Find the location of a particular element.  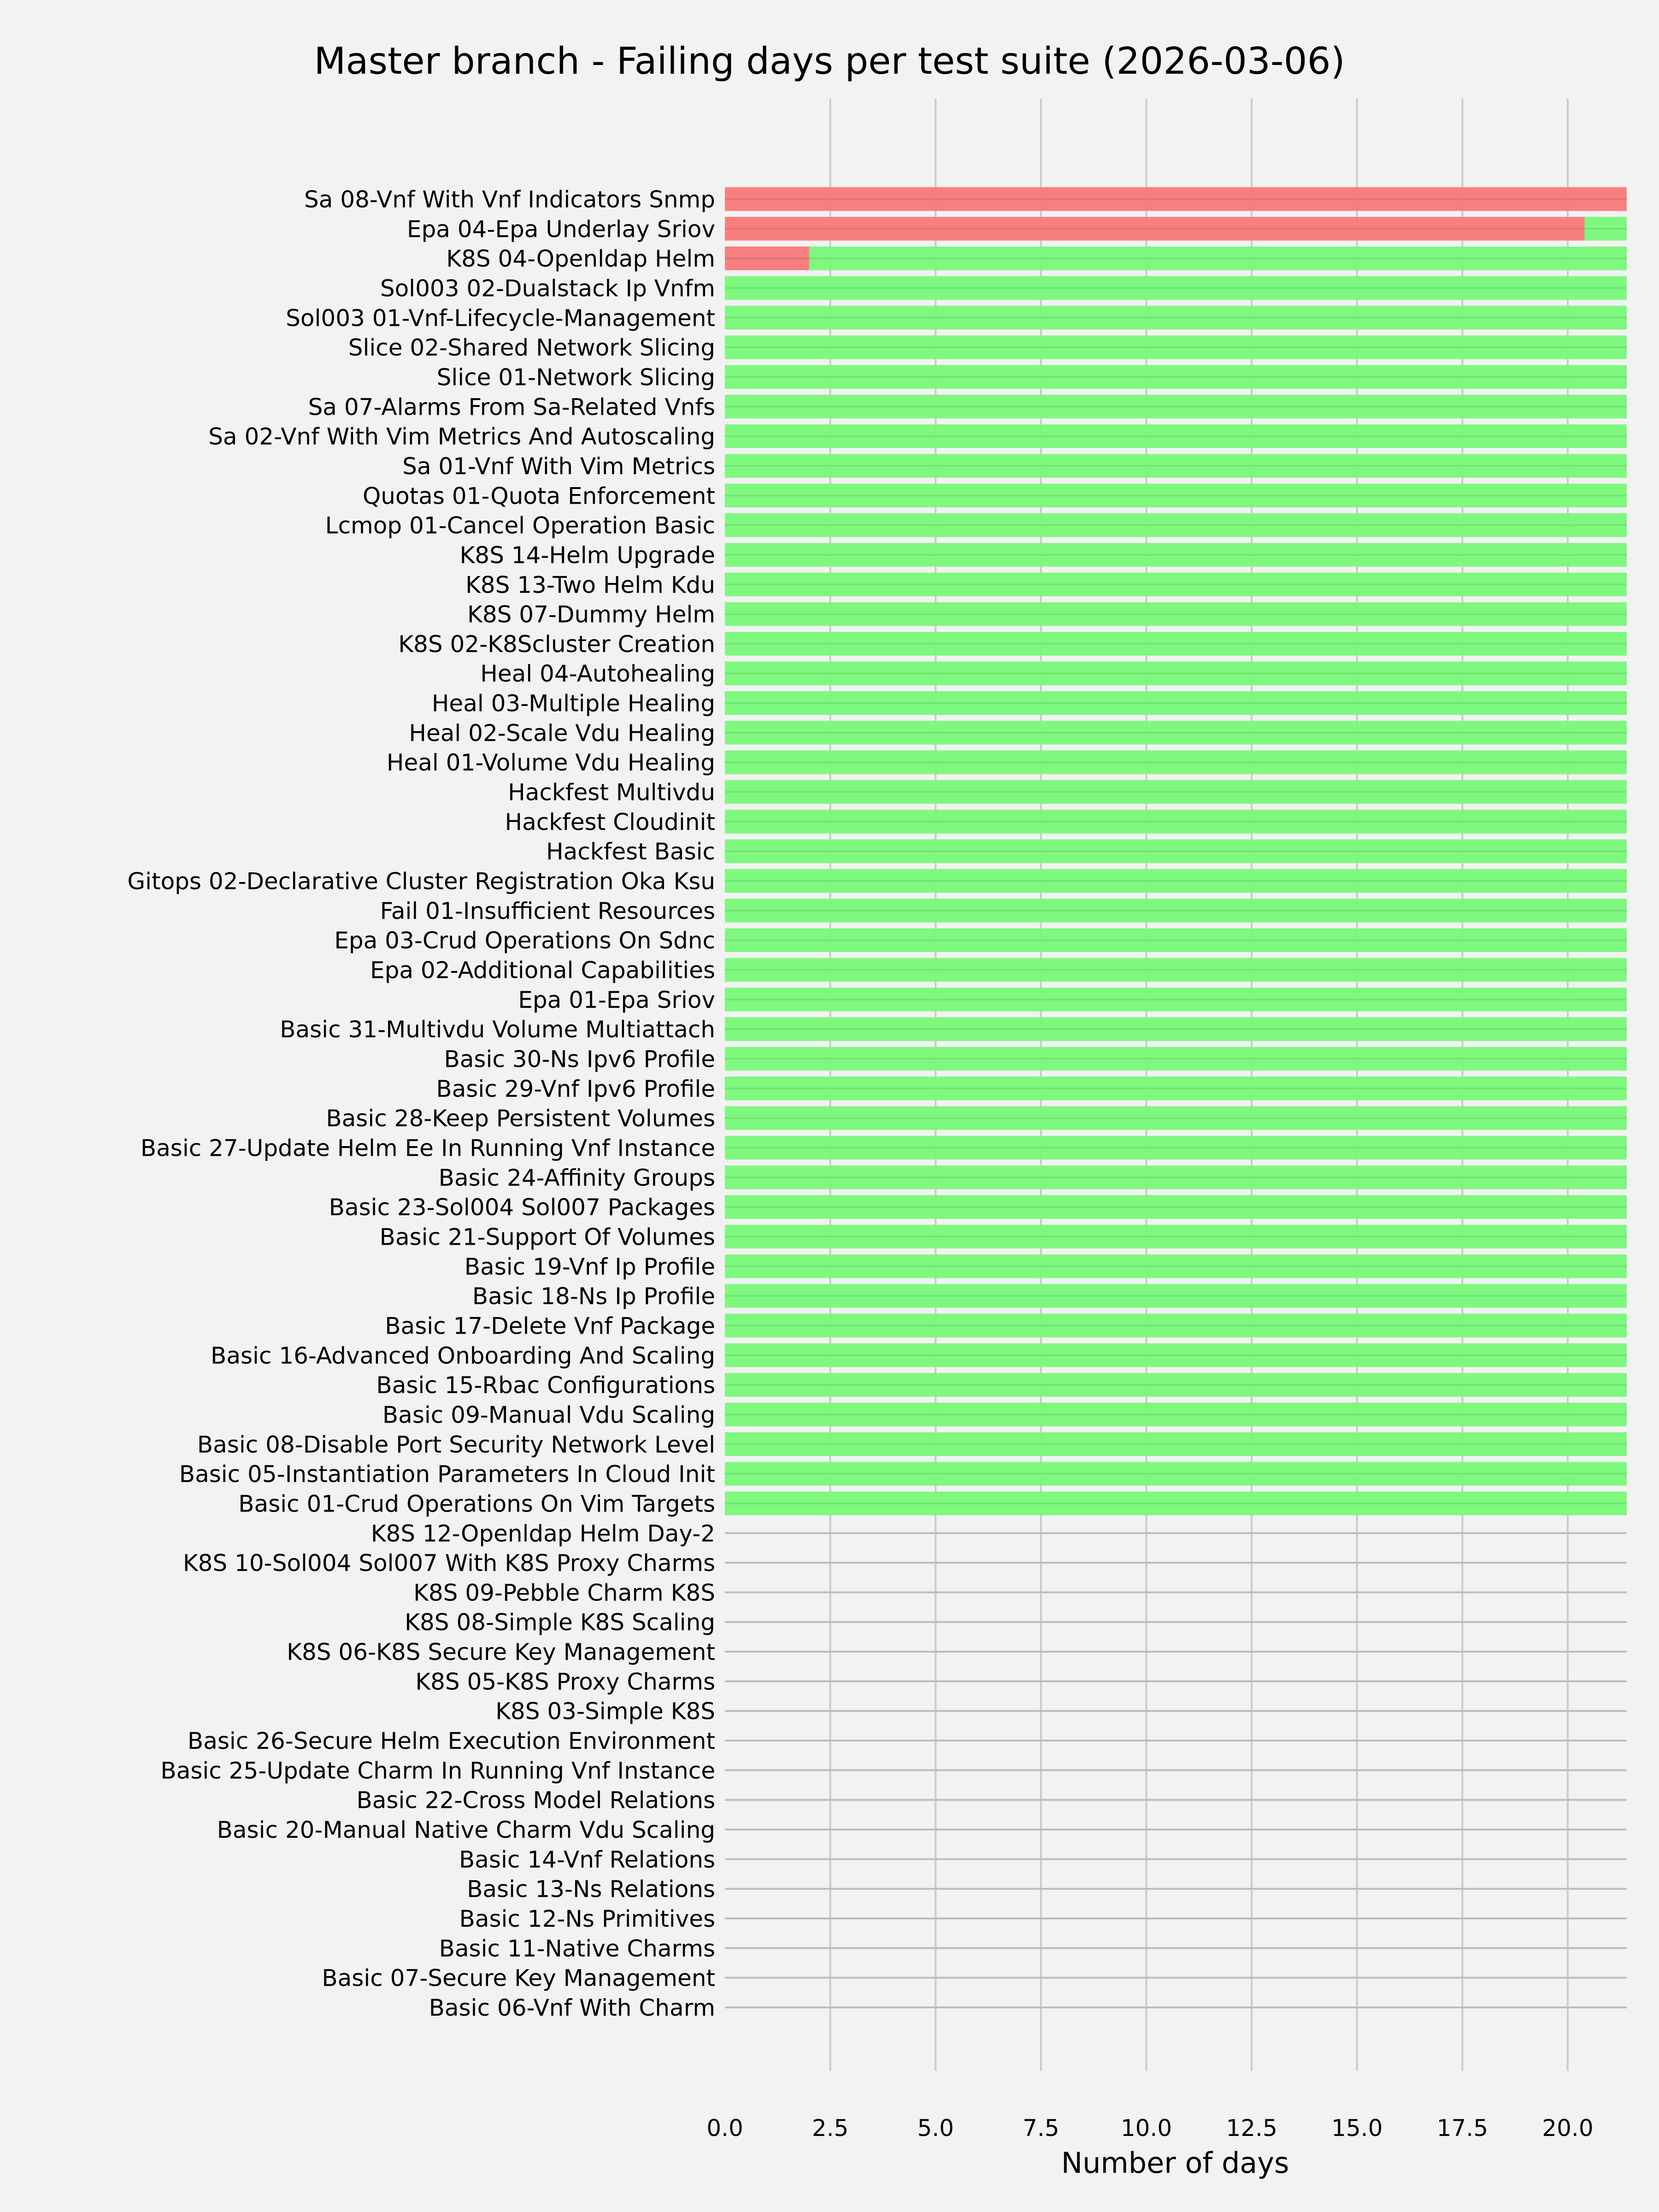

x-axis-label: Number of days is located at coordinates (1175, 2163).